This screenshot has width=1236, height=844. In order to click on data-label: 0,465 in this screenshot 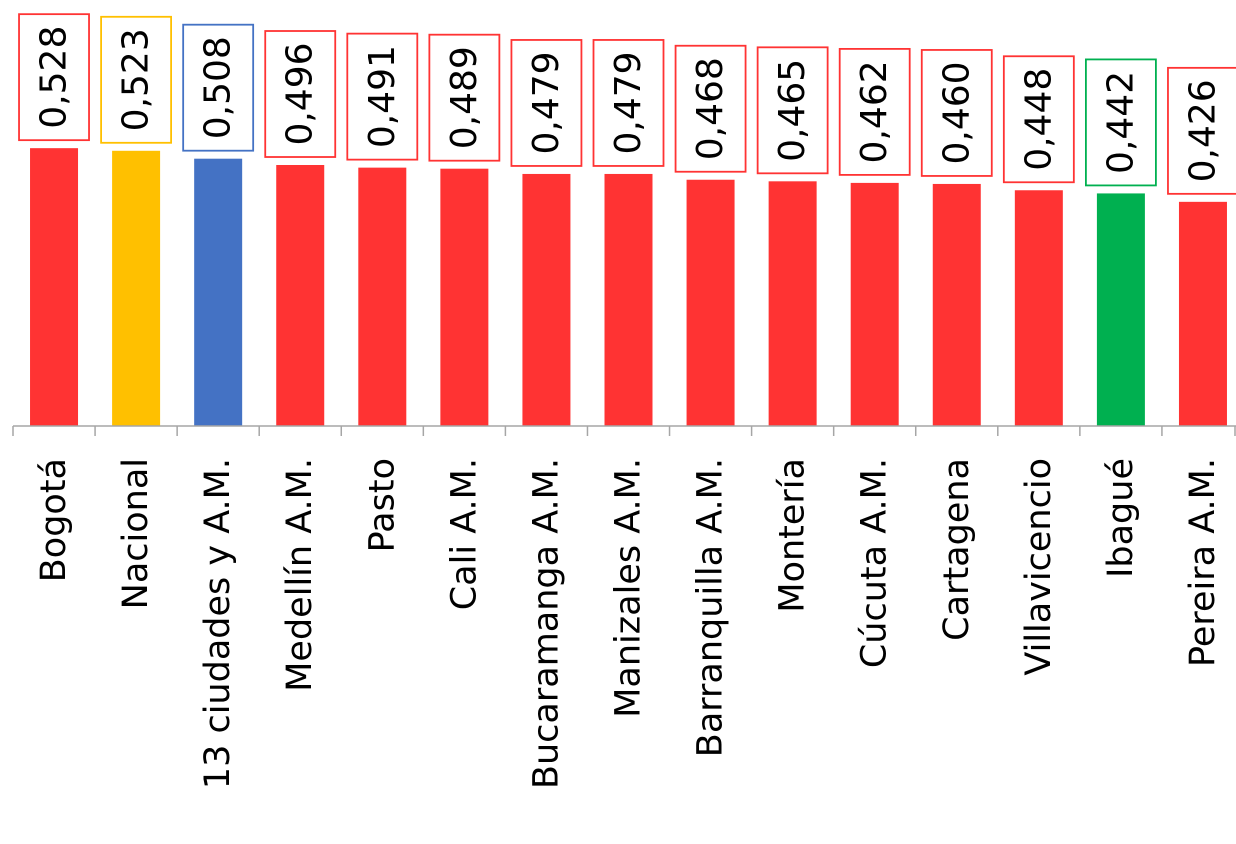, I will do `click(792, 110)`.